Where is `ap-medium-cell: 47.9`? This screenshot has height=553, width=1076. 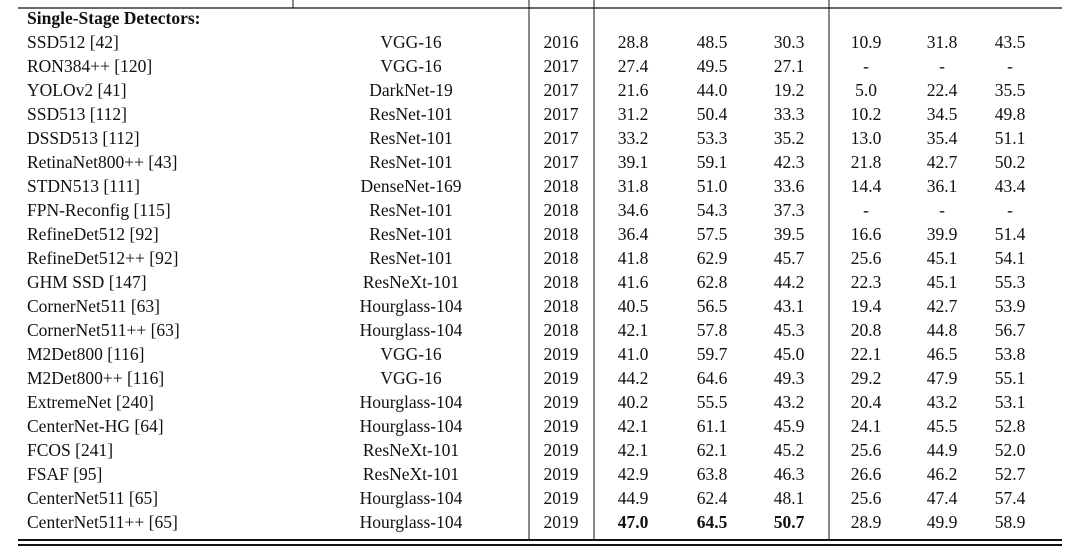 ap-medium-cell: 47.9 is located at coordinates (942, 378).